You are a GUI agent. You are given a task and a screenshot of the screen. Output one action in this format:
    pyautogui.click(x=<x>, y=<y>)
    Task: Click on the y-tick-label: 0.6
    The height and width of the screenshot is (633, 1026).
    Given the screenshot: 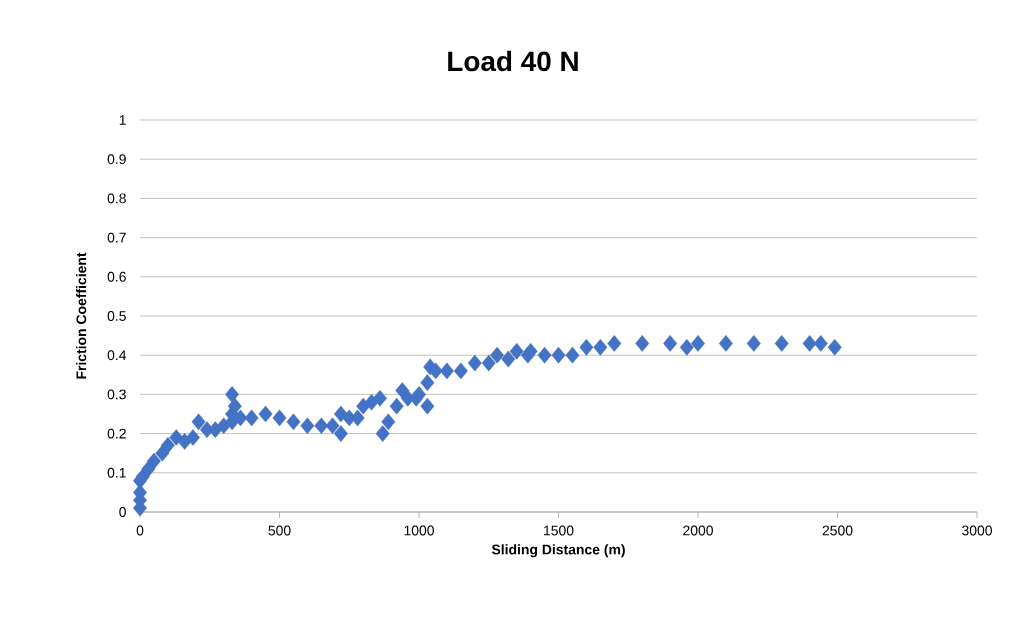 What is the action you would take?
    pyautogui.click(x=116, y=276)
    